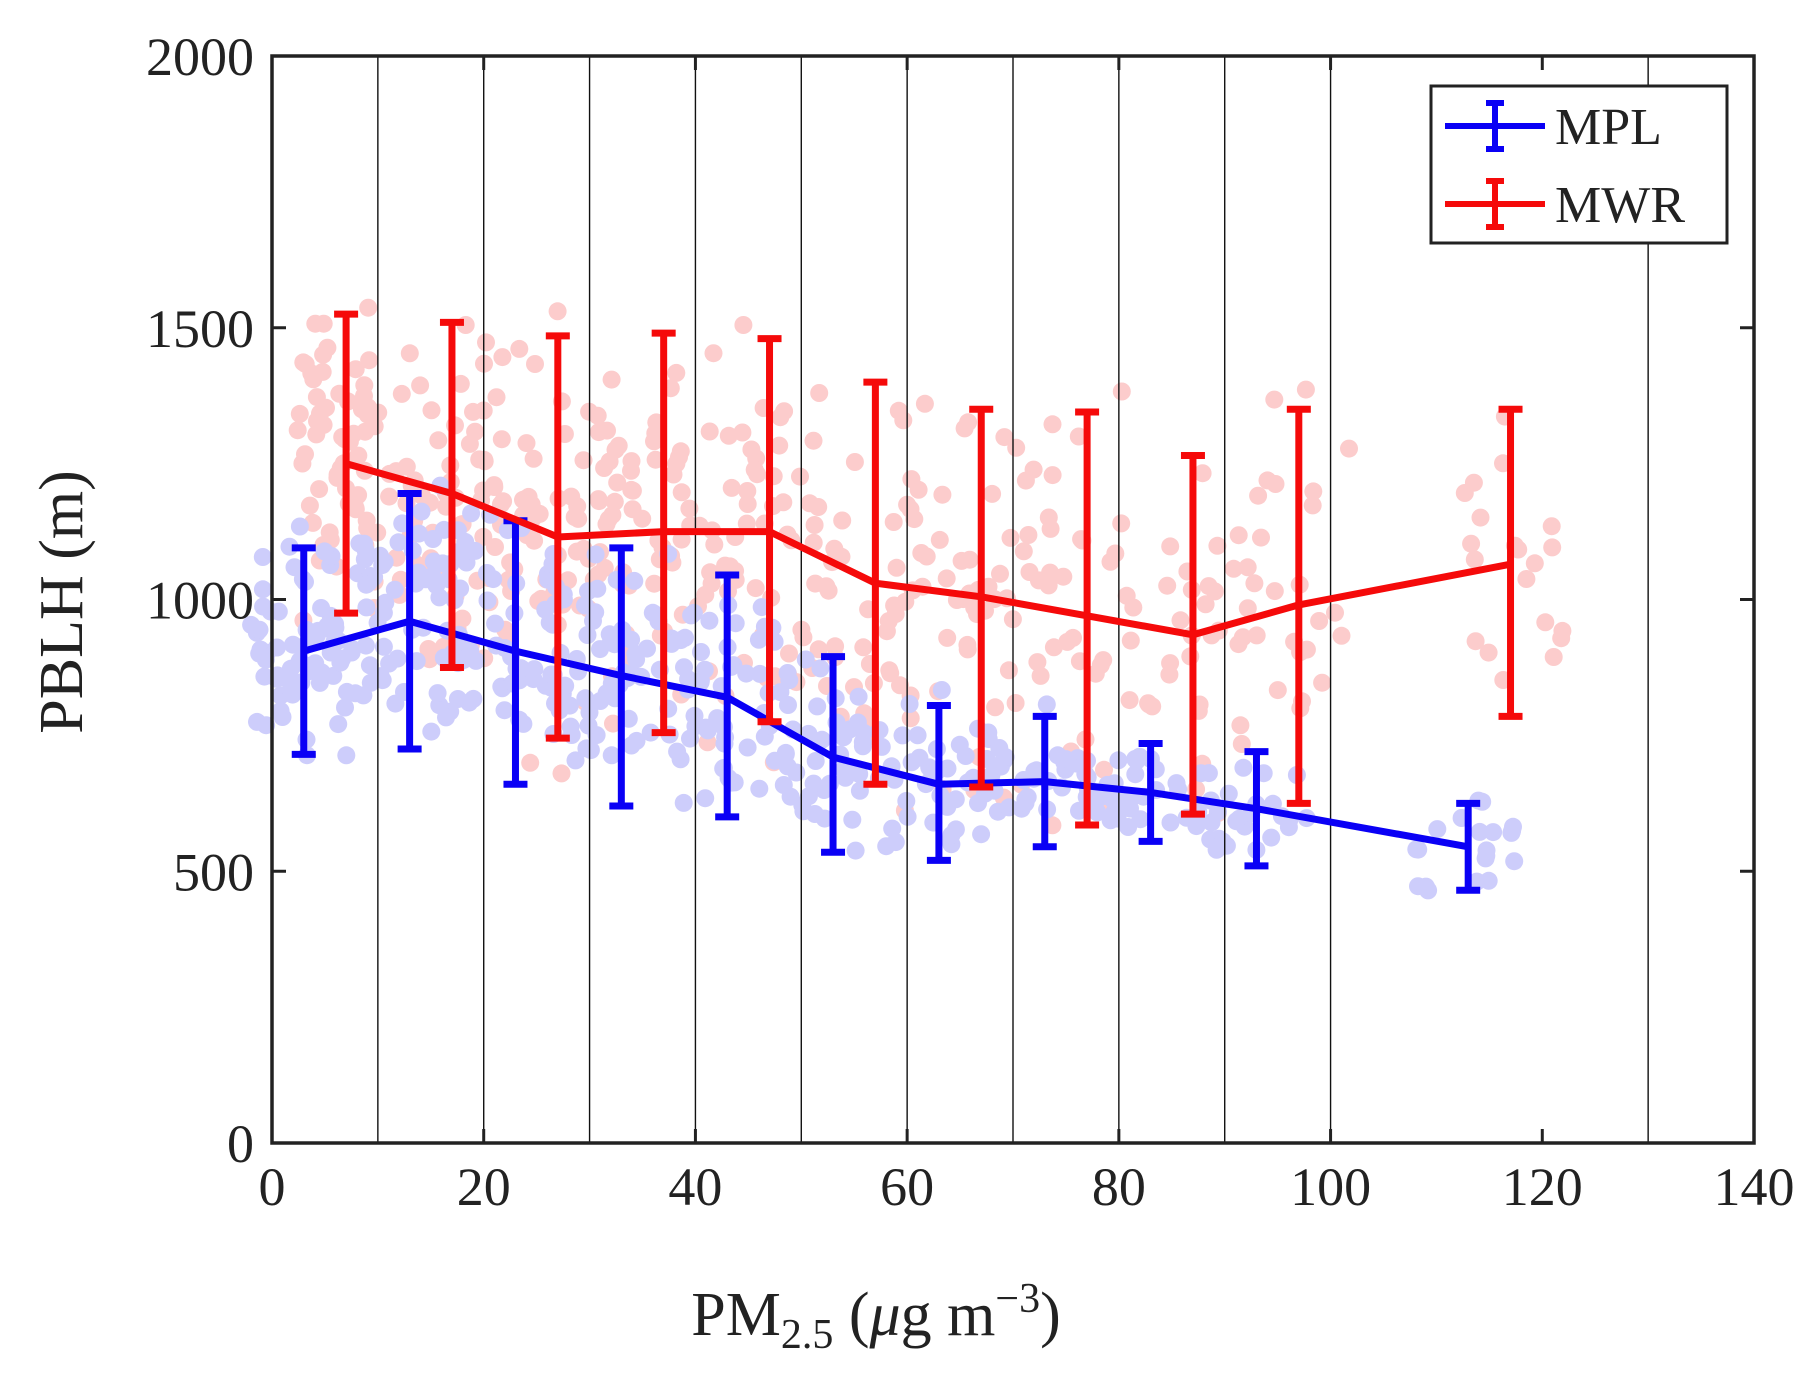 Image resolution: width=1816 pixels, height=1387 pixels. What do you see at coordinates (1620, 205) in the screenshot?
I see `legend-mwr-label: MWR` at bounding box center [1620, 205].